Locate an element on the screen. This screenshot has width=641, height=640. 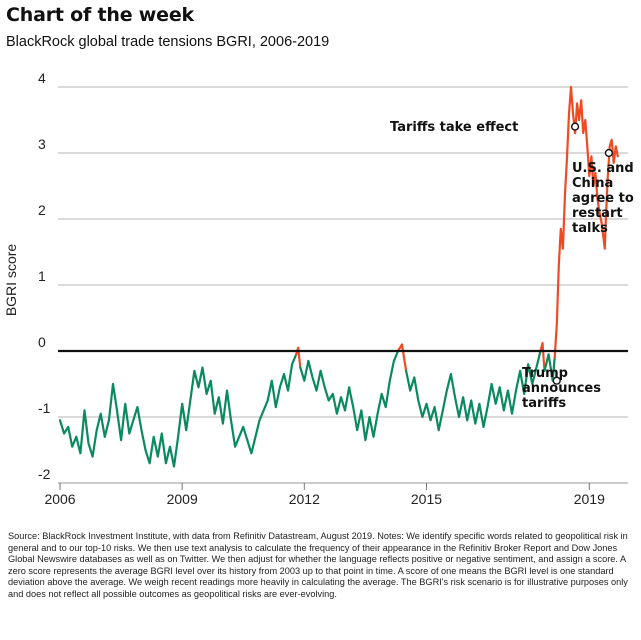
y-tick-label: -1 is located at coordinates (44, 408).